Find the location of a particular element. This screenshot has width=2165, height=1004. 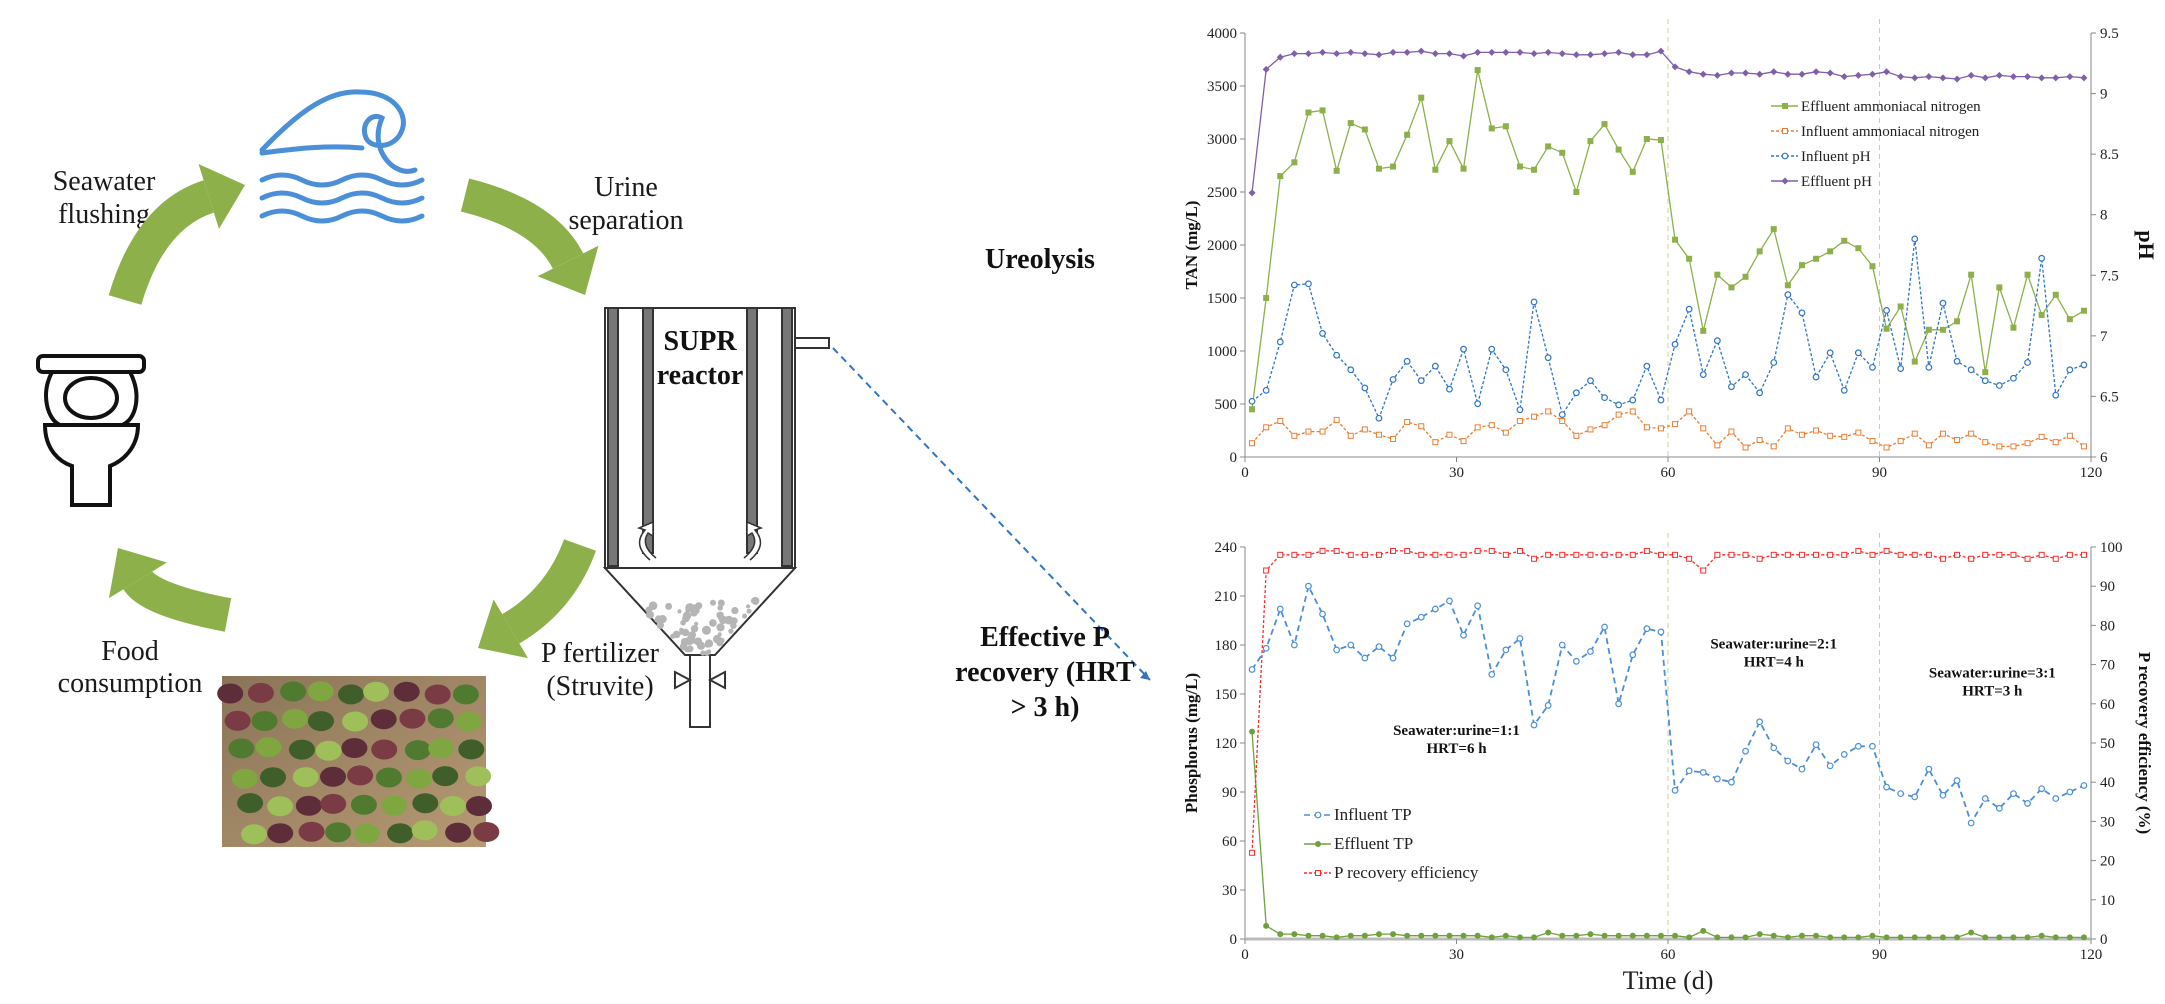

y-tick-label: 240 is located at coordinates (1226, 548).